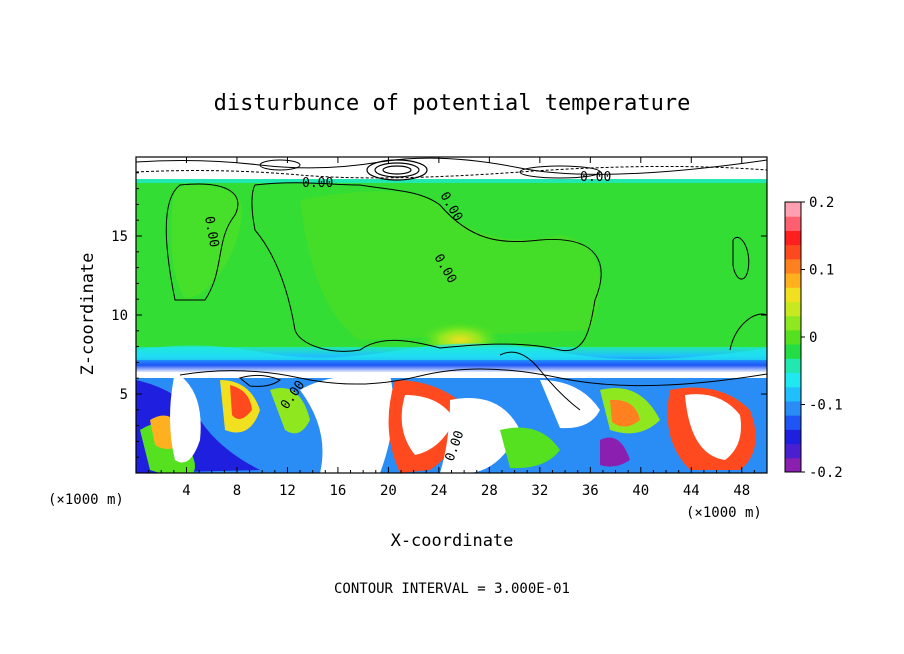 This screenshot has width=904, height=654. Describe the element at coordinates (287, 491) in the screenshot. I see `x-tick-label: 12` at that location.